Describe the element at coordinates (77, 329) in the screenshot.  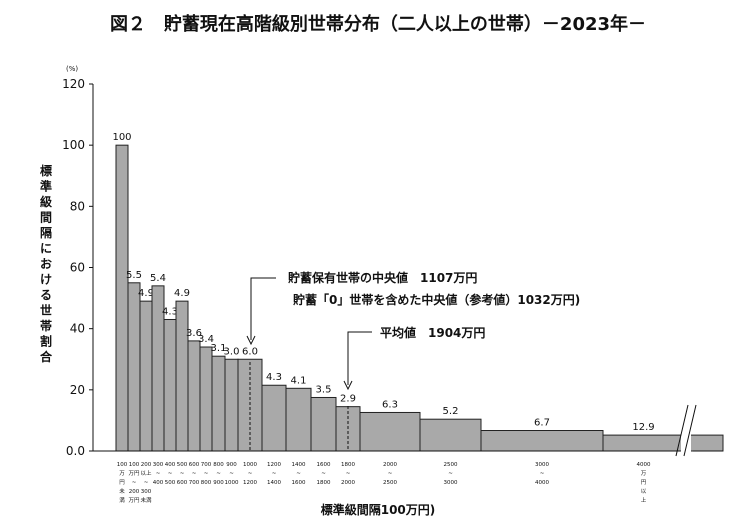
I see `y-tick-label: 40` at that location.